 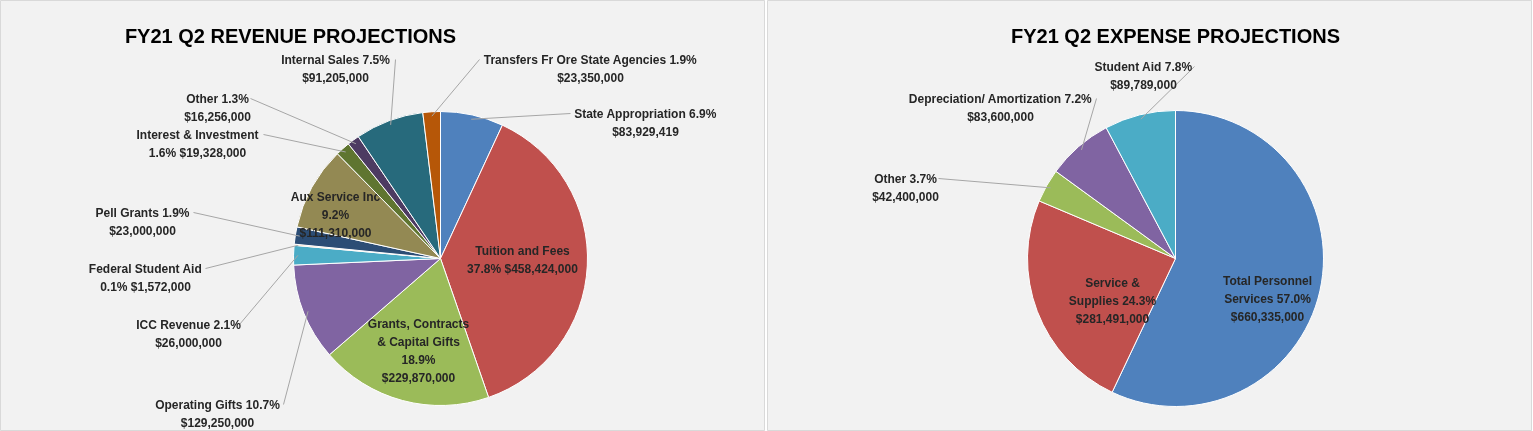 I want to click on slice-label: Pell Grants 1.9% $23,000,000, so click(x=142, y=221).